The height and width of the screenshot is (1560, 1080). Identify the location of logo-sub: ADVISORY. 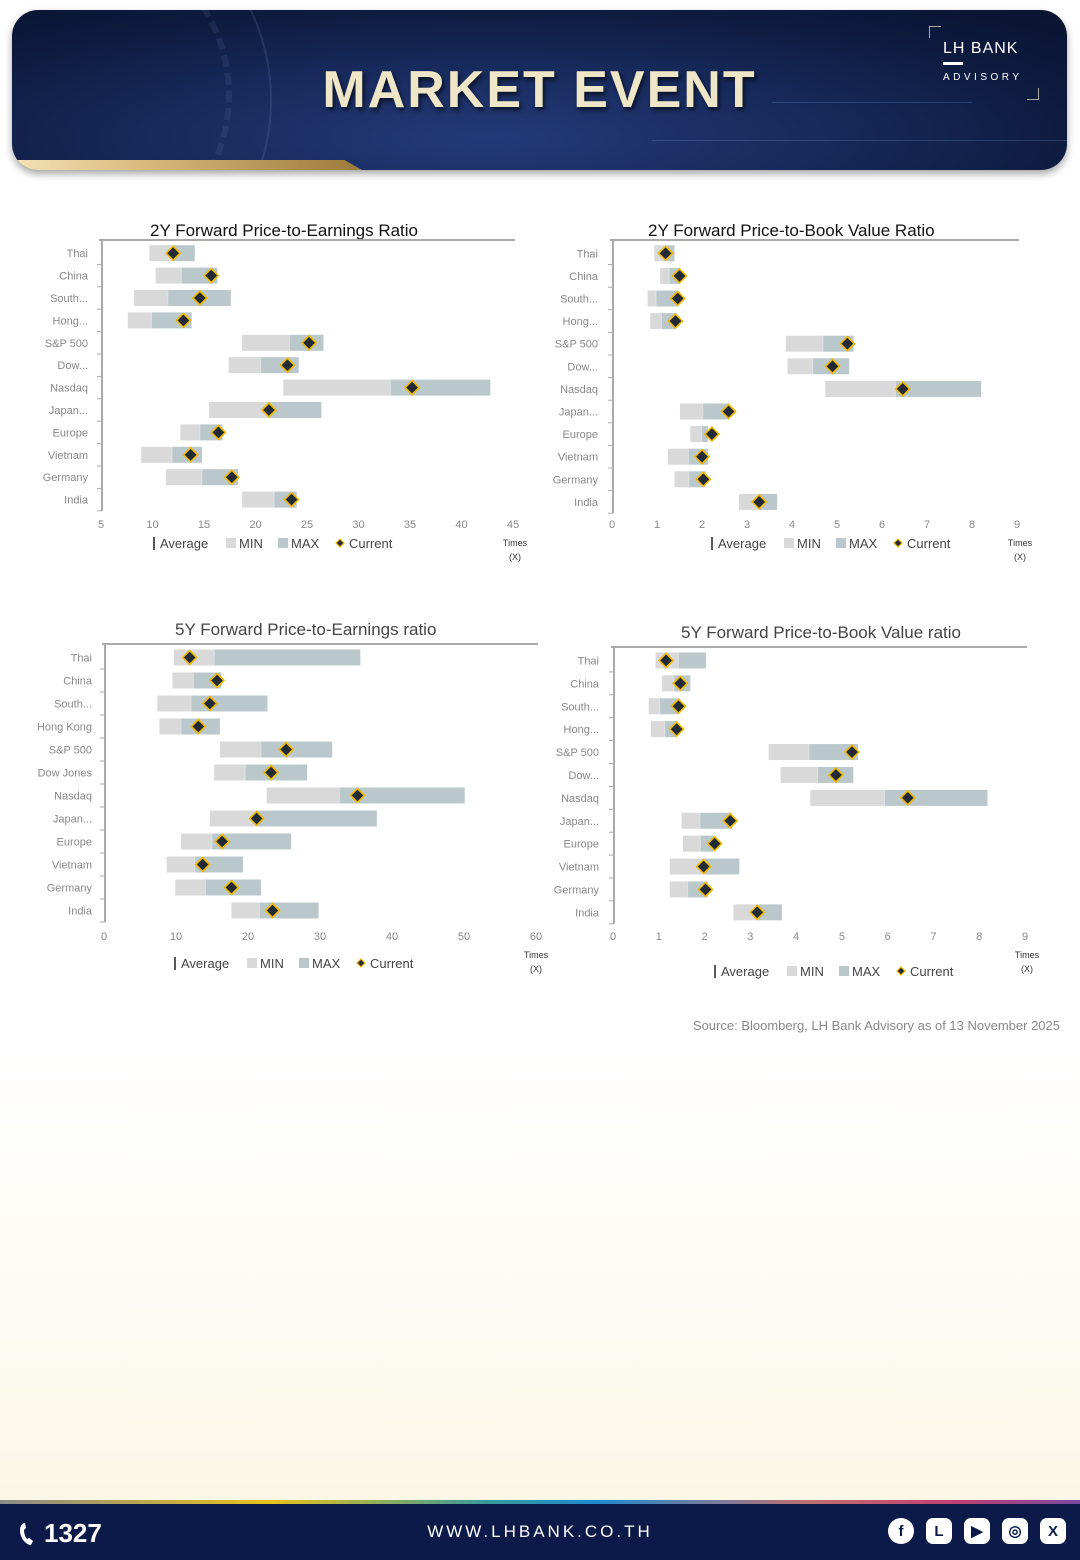
(983, 77).